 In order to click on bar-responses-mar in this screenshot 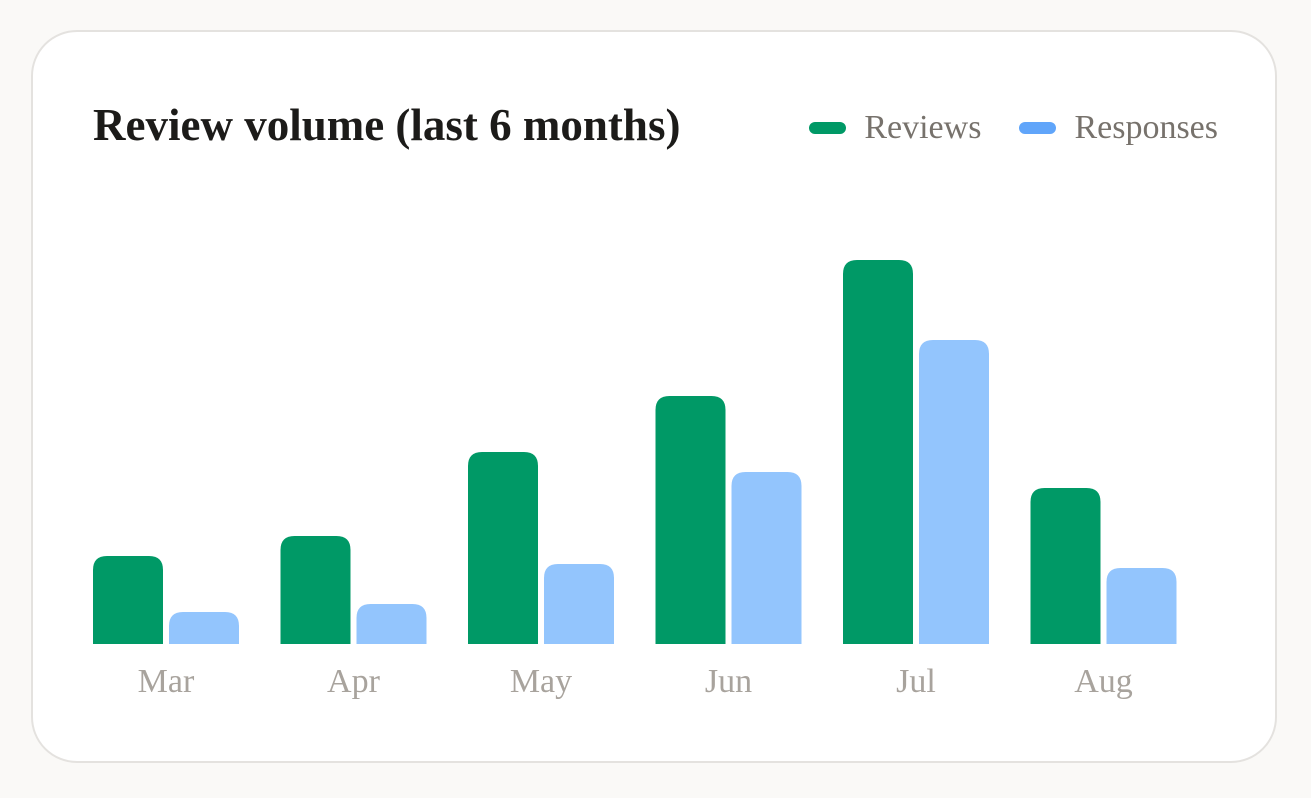, I will do `click(204, 628)`.